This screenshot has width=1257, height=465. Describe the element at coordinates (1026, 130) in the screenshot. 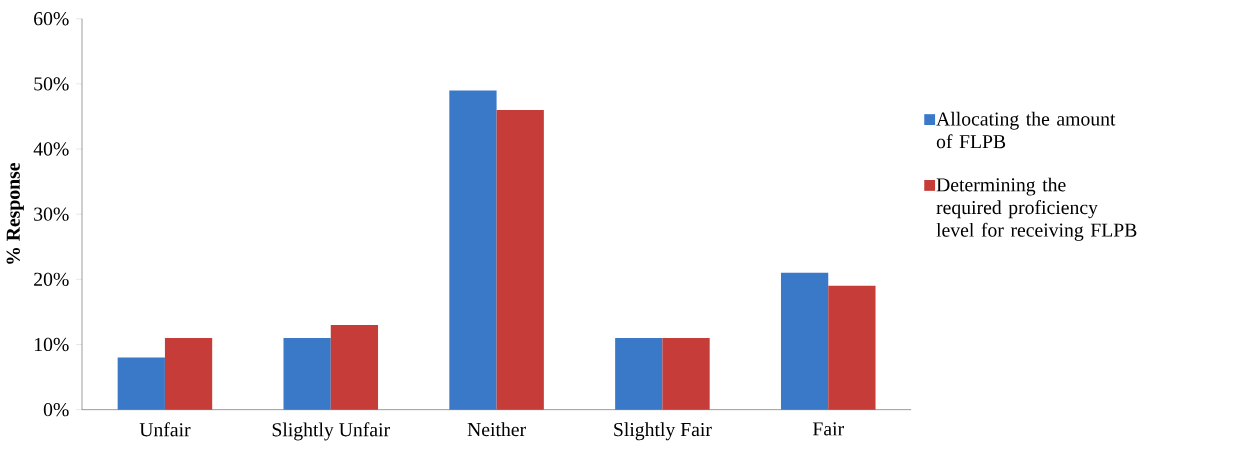

I see `legend-label: Allocating the amount of FLPB` at that location.